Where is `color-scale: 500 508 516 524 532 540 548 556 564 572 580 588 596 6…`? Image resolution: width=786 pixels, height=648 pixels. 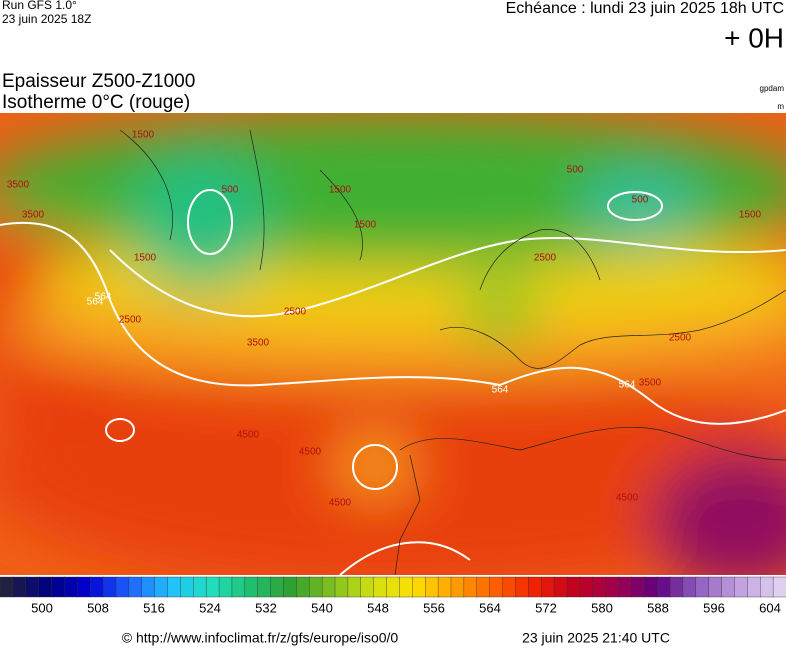 color-scale: 500 508 516 524 532 540 548 556 564 572 580 588 596 6… is located at coordinates (393, 595).